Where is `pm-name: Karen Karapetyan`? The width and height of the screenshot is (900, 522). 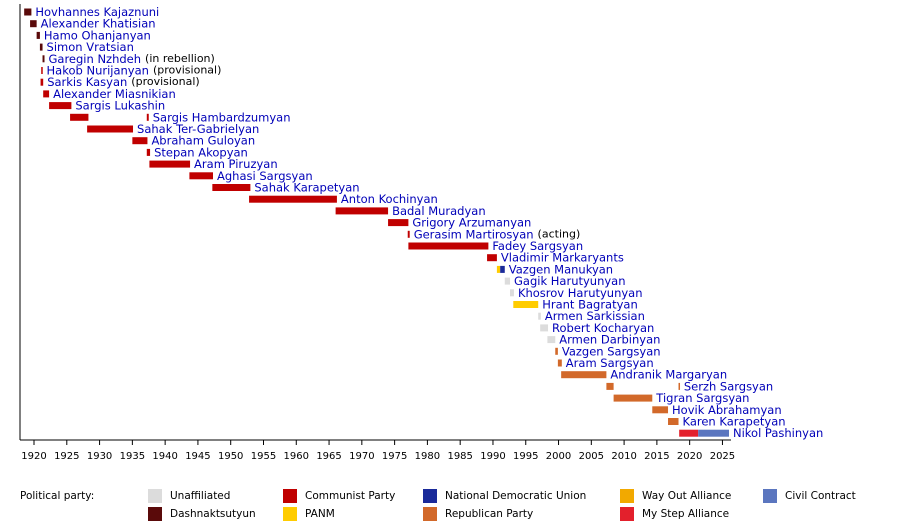 pm-name: Karen Karapetyan is located at coordinates (734, 421).